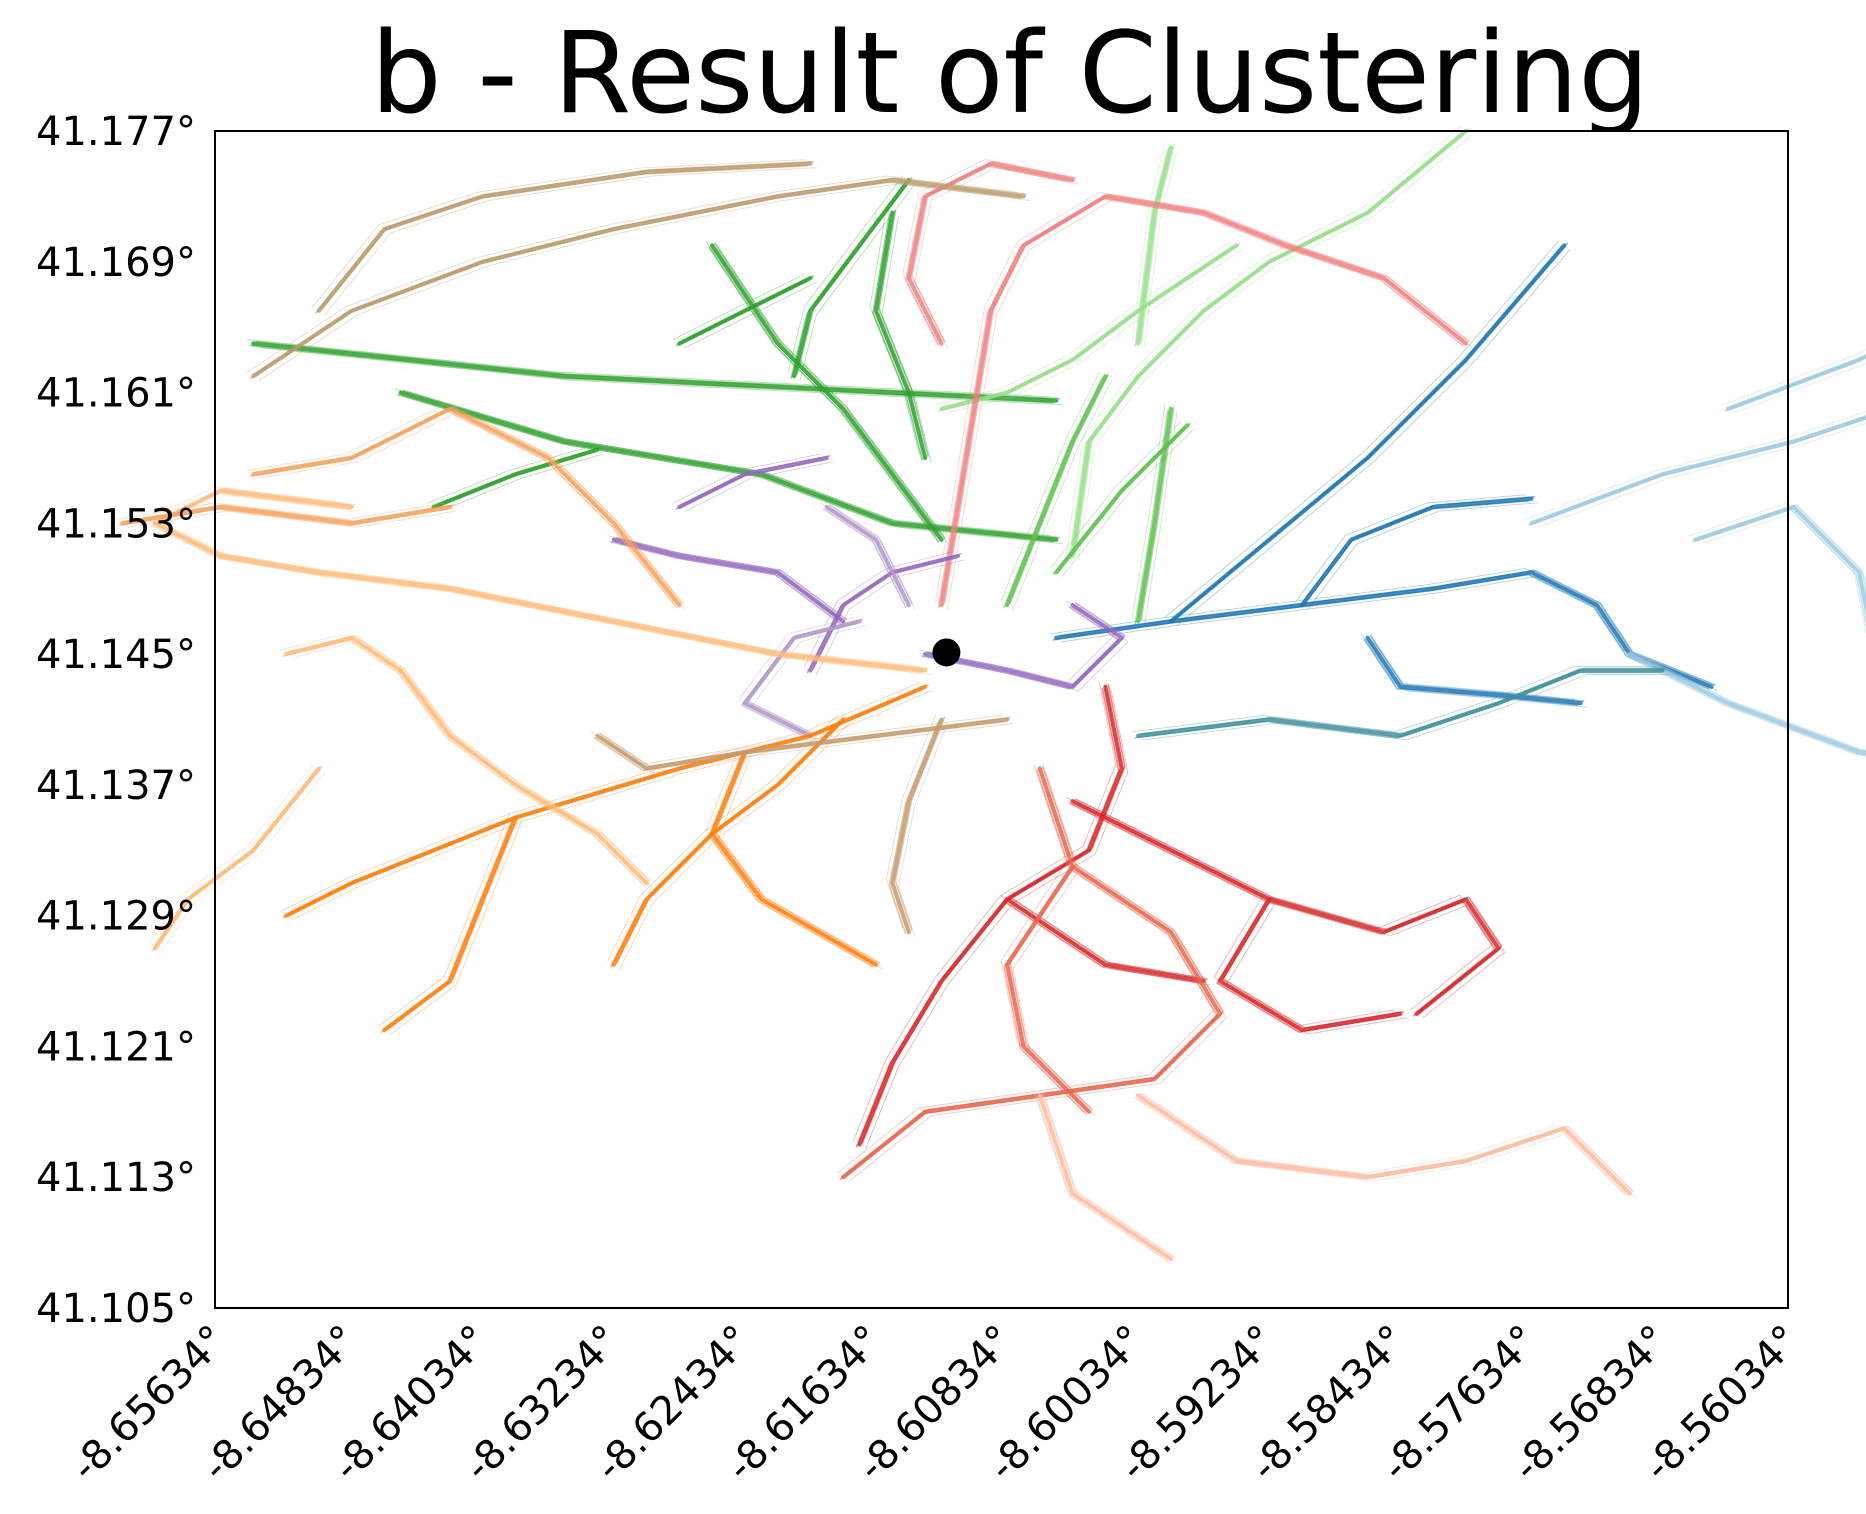 The image size is (1866, 1514). I want to click on center-marker, so click(946, 652).